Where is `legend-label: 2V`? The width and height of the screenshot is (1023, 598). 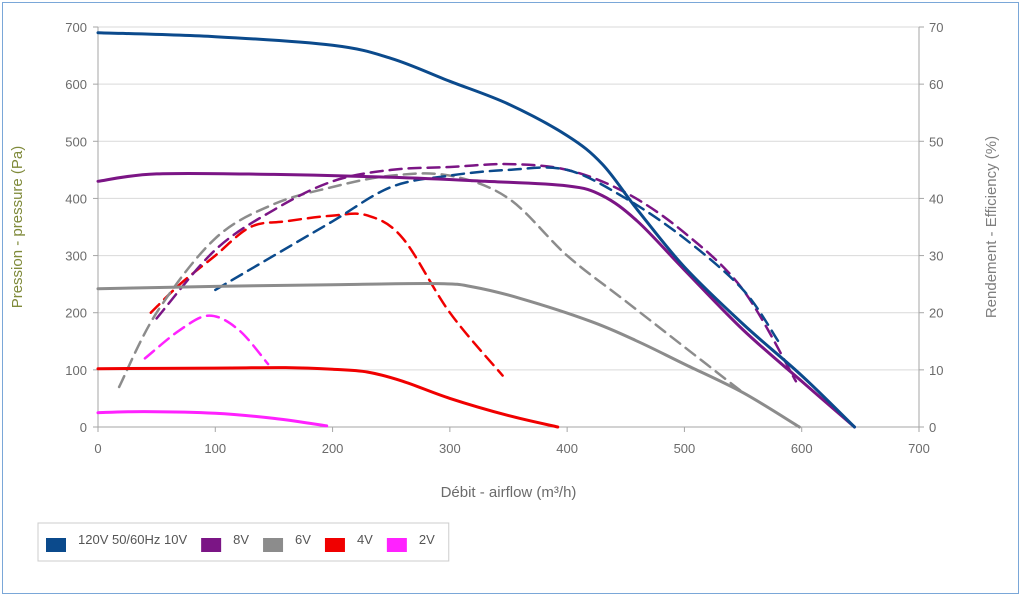 legend-label: 2V is located at coordinates (427, 539).